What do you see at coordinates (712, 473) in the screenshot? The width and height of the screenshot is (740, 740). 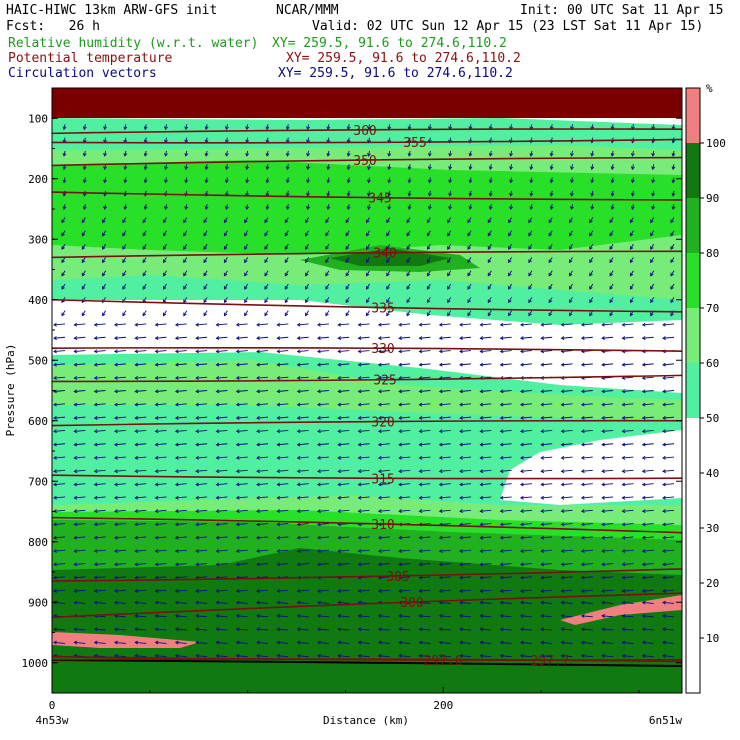 I see `colorbar-label: 40` at bounding box center [712, 473].